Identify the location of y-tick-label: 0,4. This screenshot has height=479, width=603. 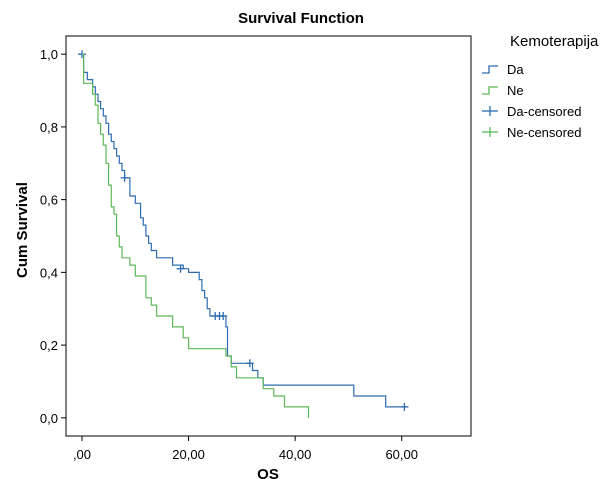
(49, 272).